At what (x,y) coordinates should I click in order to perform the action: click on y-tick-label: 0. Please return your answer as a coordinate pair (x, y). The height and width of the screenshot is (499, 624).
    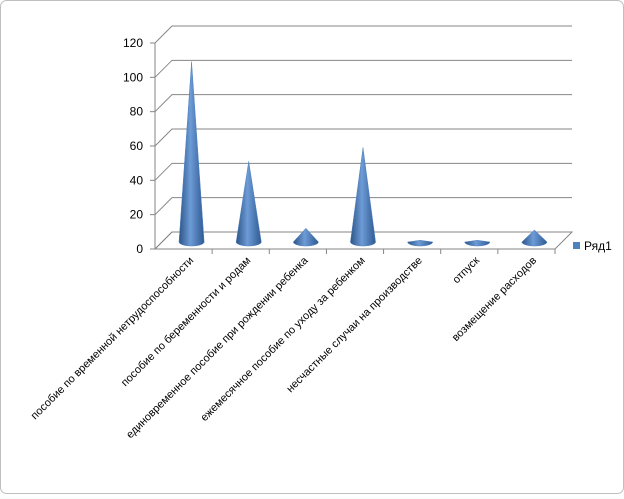
    Looking at the image, I should click on (139, 249).